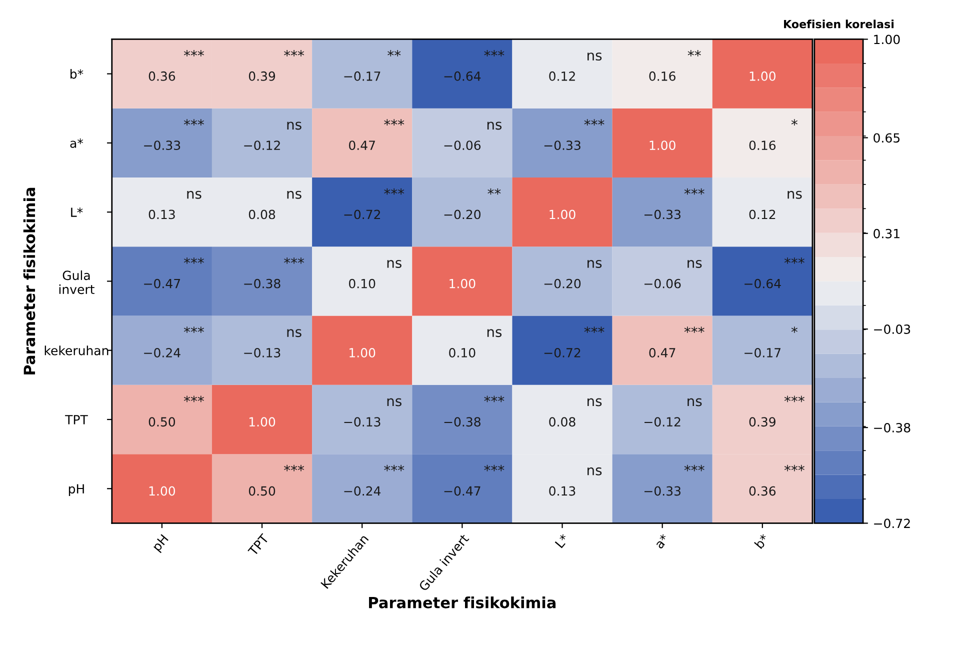 The height and width of the screenshot is (654, 973). Describe the element at coordinates (76, 282) in the screenshot. I see `y-tick-label: Gula invert` at that location.